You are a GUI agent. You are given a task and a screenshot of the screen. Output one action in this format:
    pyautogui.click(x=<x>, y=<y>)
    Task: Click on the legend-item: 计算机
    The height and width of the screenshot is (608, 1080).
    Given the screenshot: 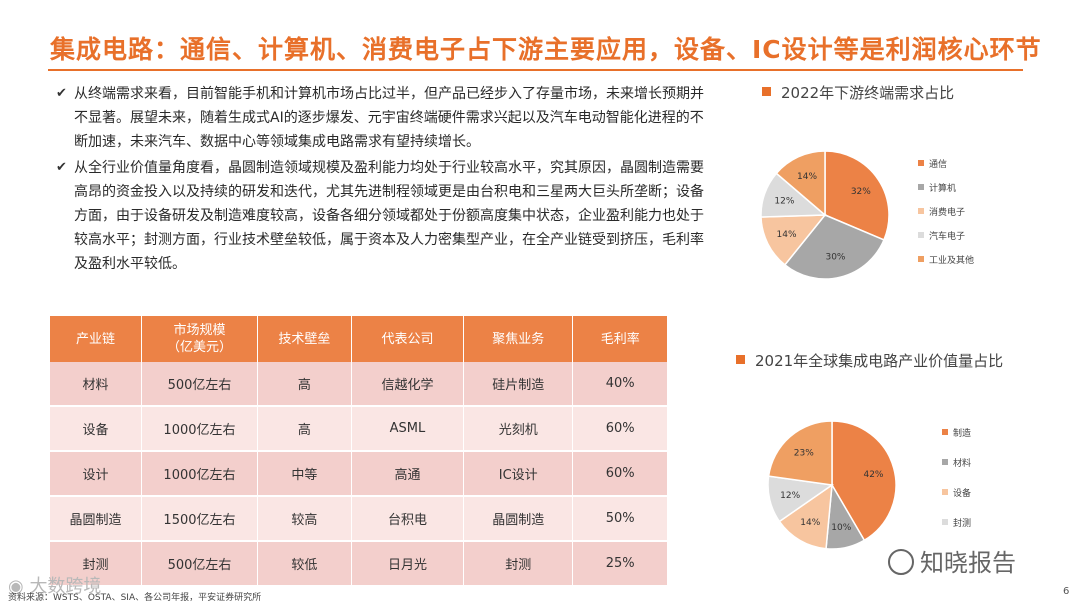 What is the action you would take?
    pyautogui.click(x=946, y=195)
    